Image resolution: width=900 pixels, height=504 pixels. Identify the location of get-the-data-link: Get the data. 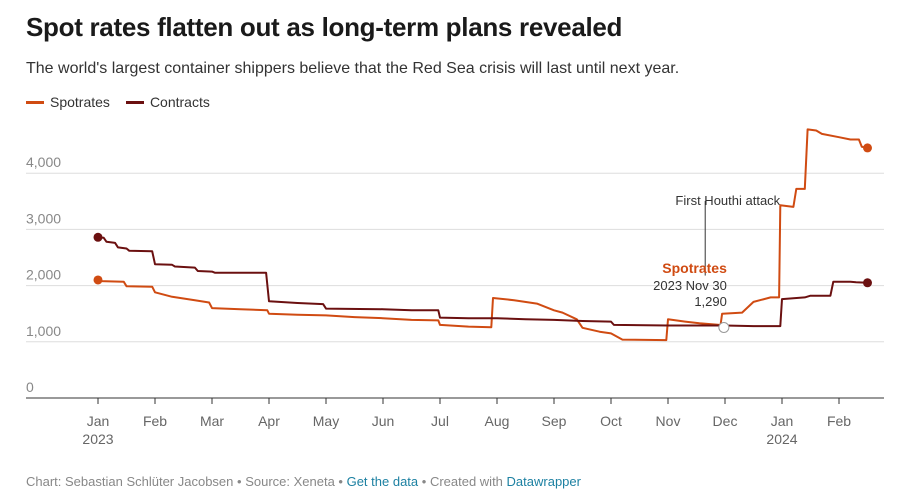
(382, 481).